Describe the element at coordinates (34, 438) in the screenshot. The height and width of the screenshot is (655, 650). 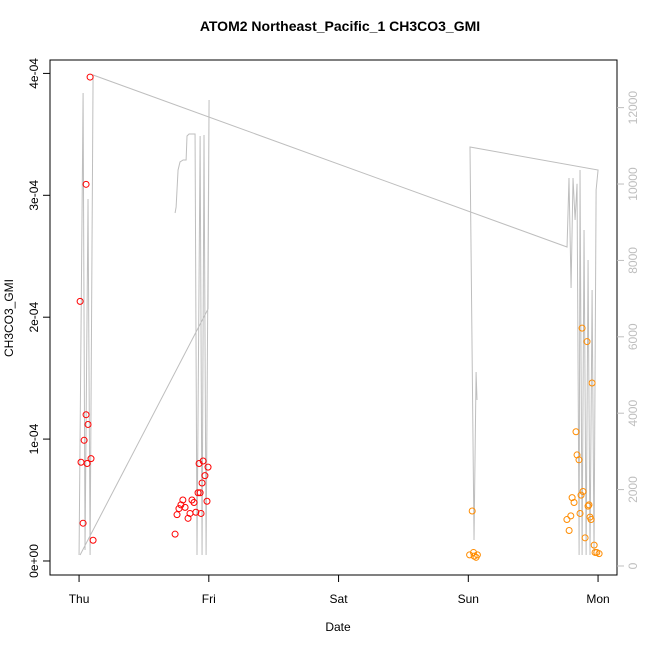
I see `y-tick-label: 1e-04` at that location.